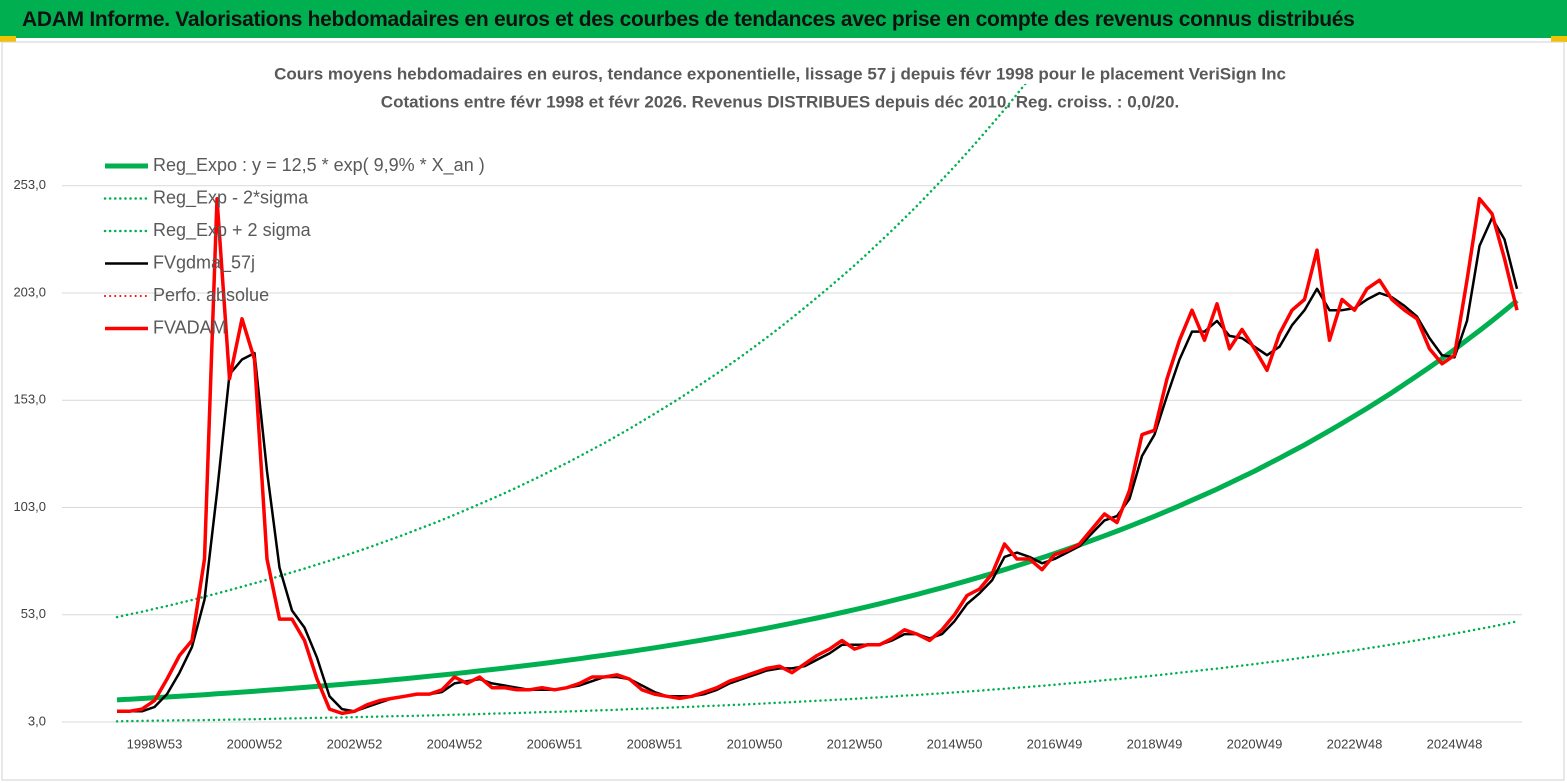  Describe the element at coordinates (955, 743) in the screenshot. I see `x-tick-label: 2014W50` at that location.